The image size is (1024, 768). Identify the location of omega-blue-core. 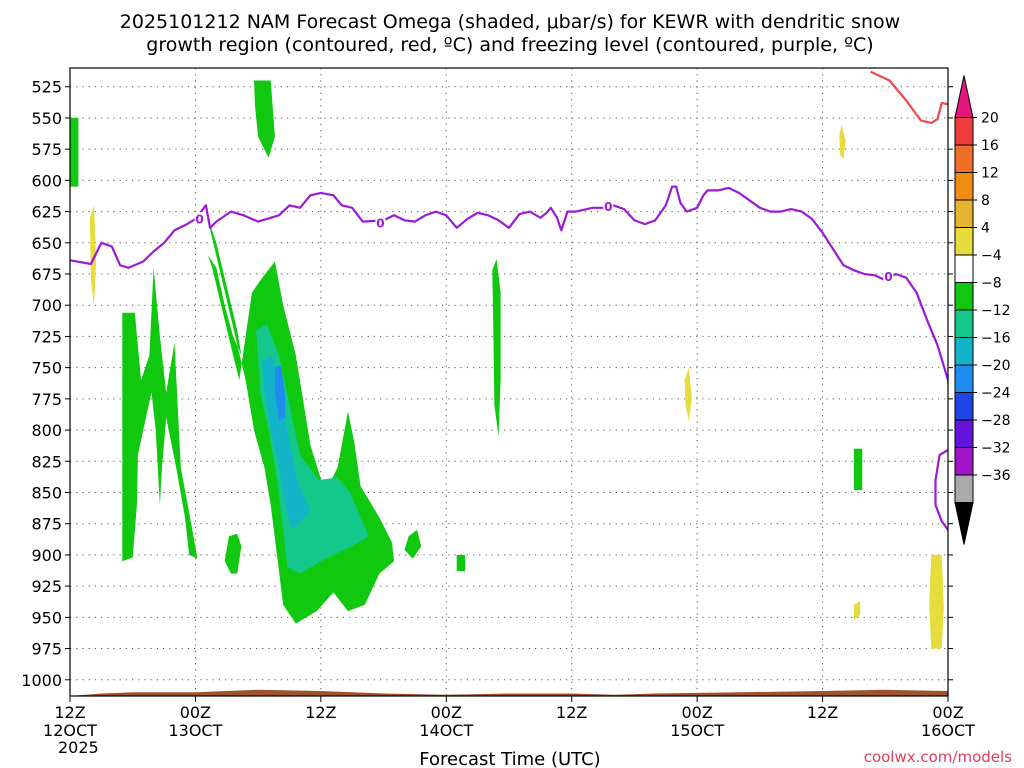
(280, 393).